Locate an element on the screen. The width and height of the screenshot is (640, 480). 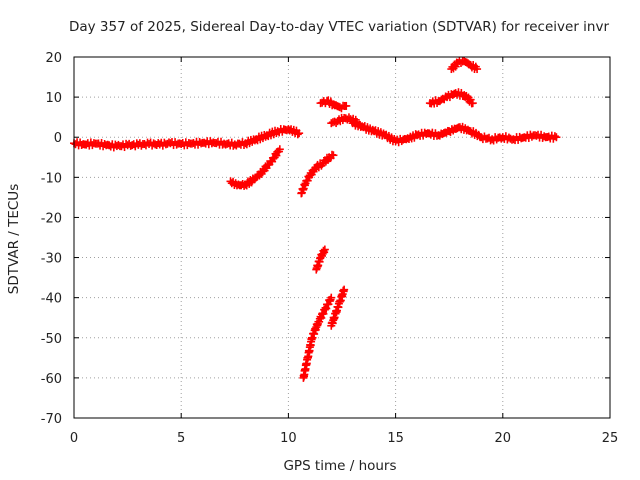
x-tick-label: 25 is located at coordinates (610, 438).